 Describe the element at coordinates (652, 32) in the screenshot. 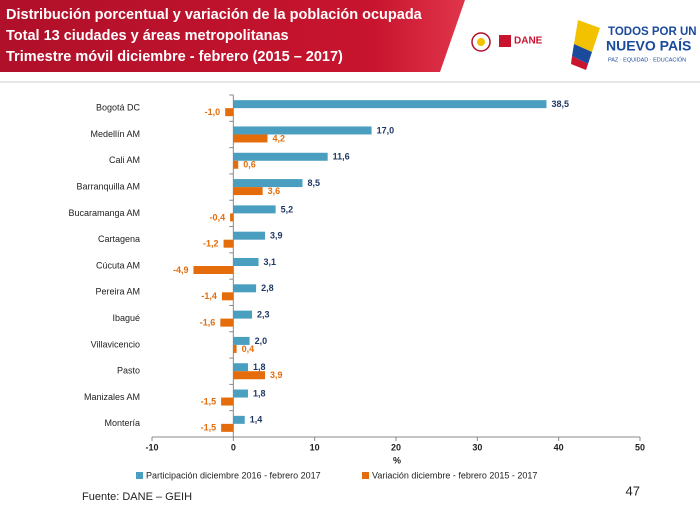

I see `slogan-text: TODOS POR UN` at that location.